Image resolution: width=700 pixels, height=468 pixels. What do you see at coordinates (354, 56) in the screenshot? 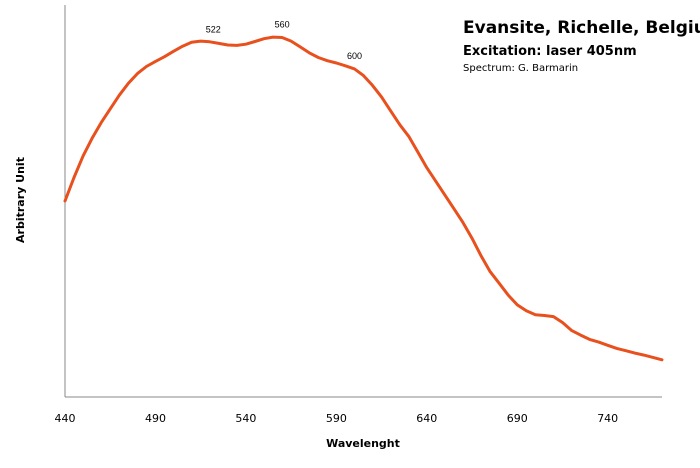
I see `peak-label: 600` at bounding box center [354, 56].